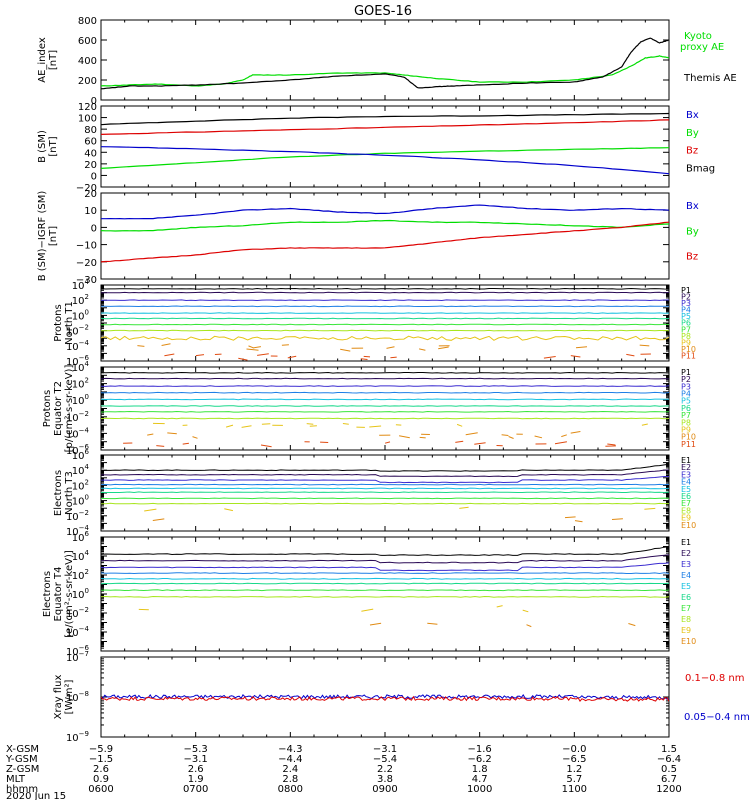 This screenshot has width=750, height=804. Describe the element at coordinates (42, 236) in the screenshot. I see `y-axis-title: B (SM)−IGRF (SM)` at that location.